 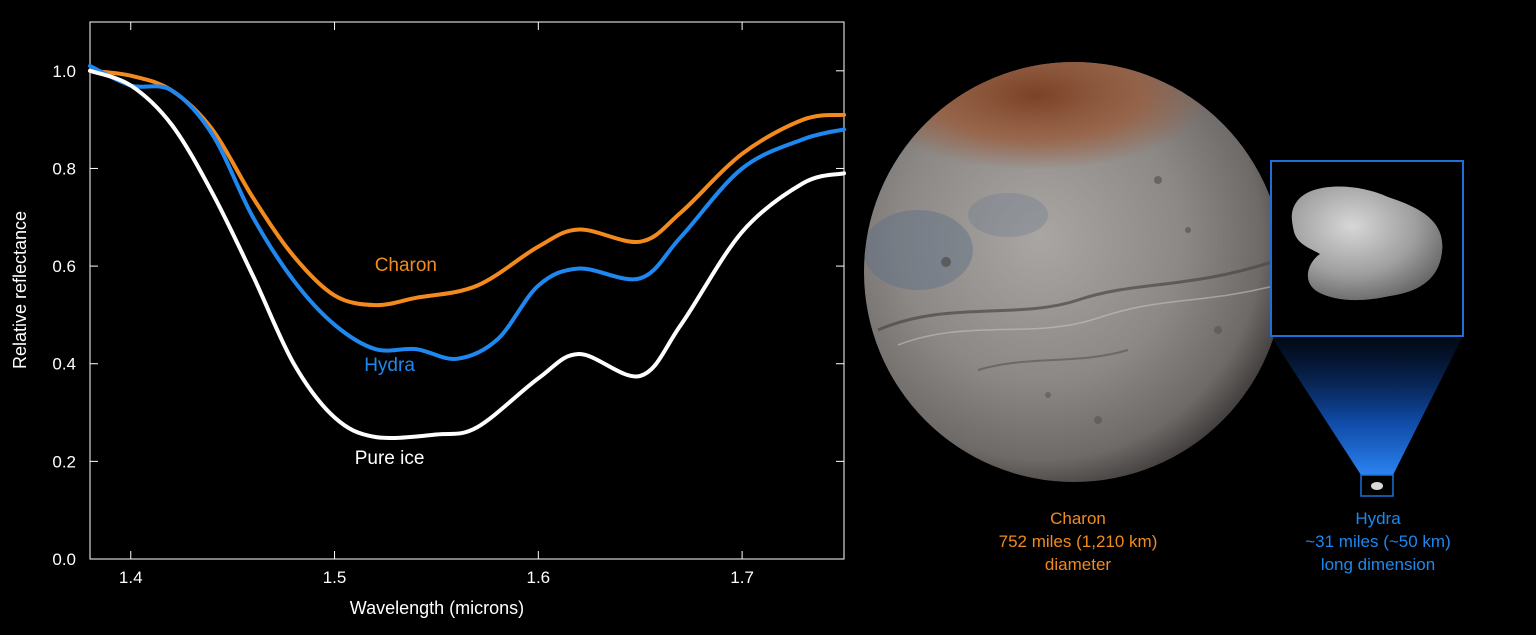 I want to click on y-tick-label: 0.0, so click(x=64, y=559).